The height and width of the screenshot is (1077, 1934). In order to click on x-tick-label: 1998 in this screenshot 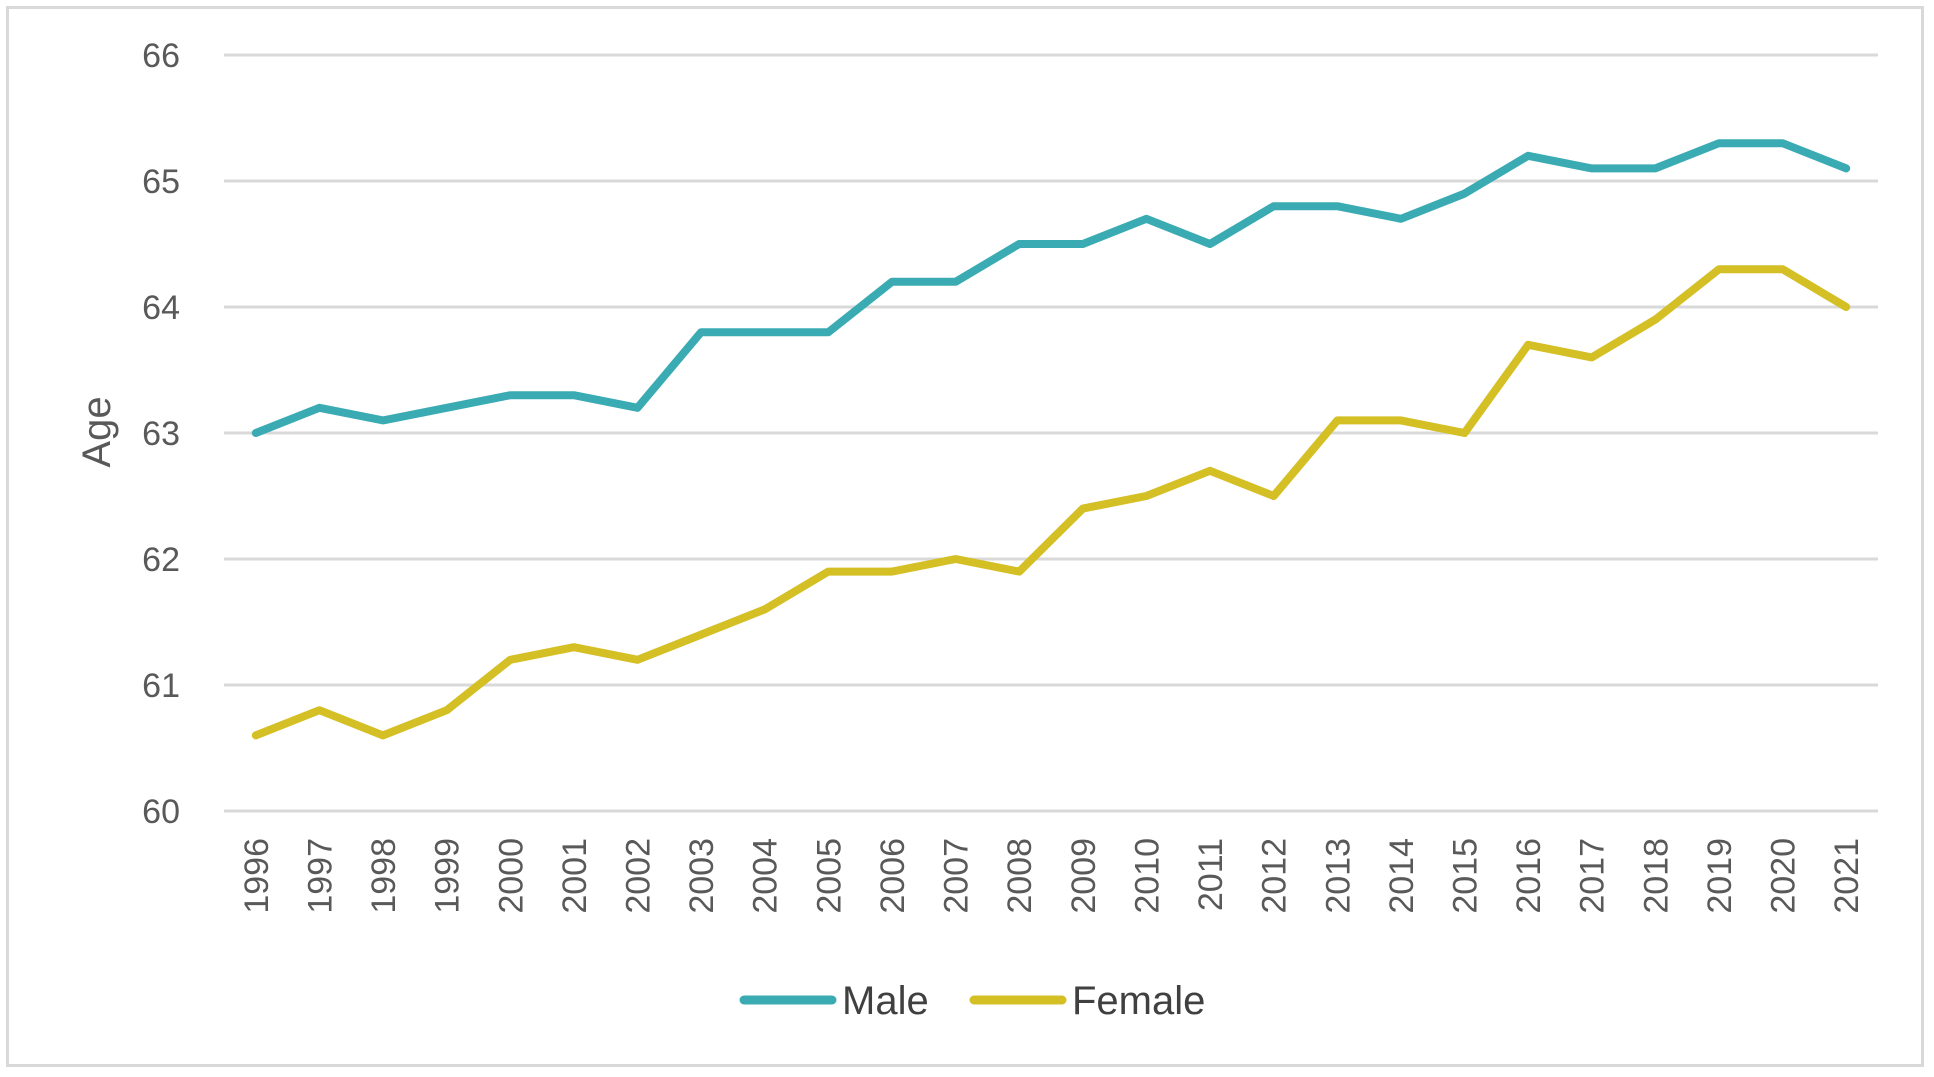, I will do `click(384, 876)`.